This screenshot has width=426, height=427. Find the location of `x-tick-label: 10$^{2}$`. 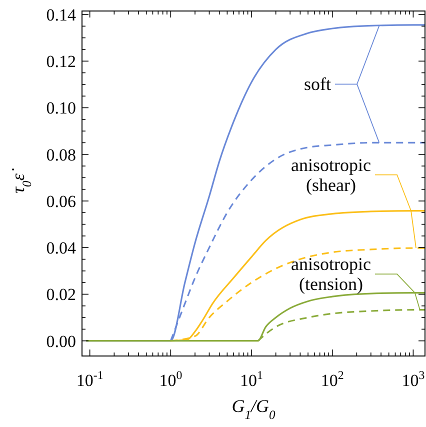

x-tick-label: 10$^{2}$ is located at coordinates (332, 379).